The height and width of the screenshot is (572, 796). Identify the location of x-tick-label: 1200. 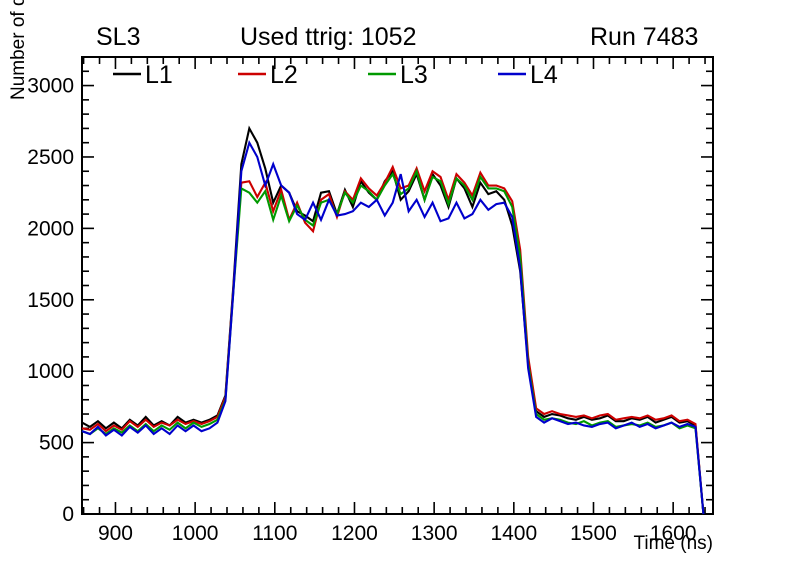
(354, 533).